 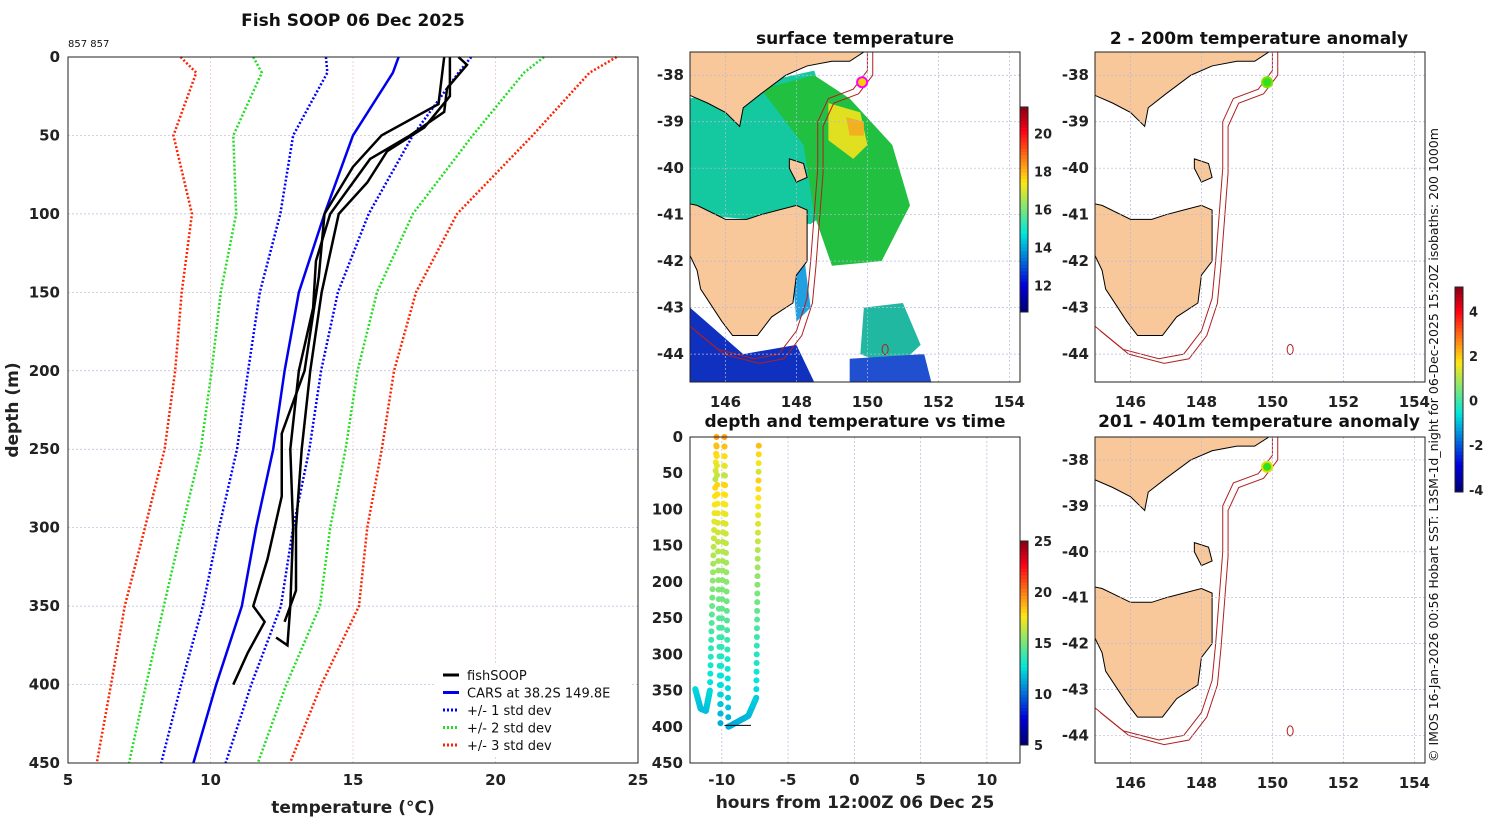 I want to click on y-tick-label: 400, so click(x=667, y=727).